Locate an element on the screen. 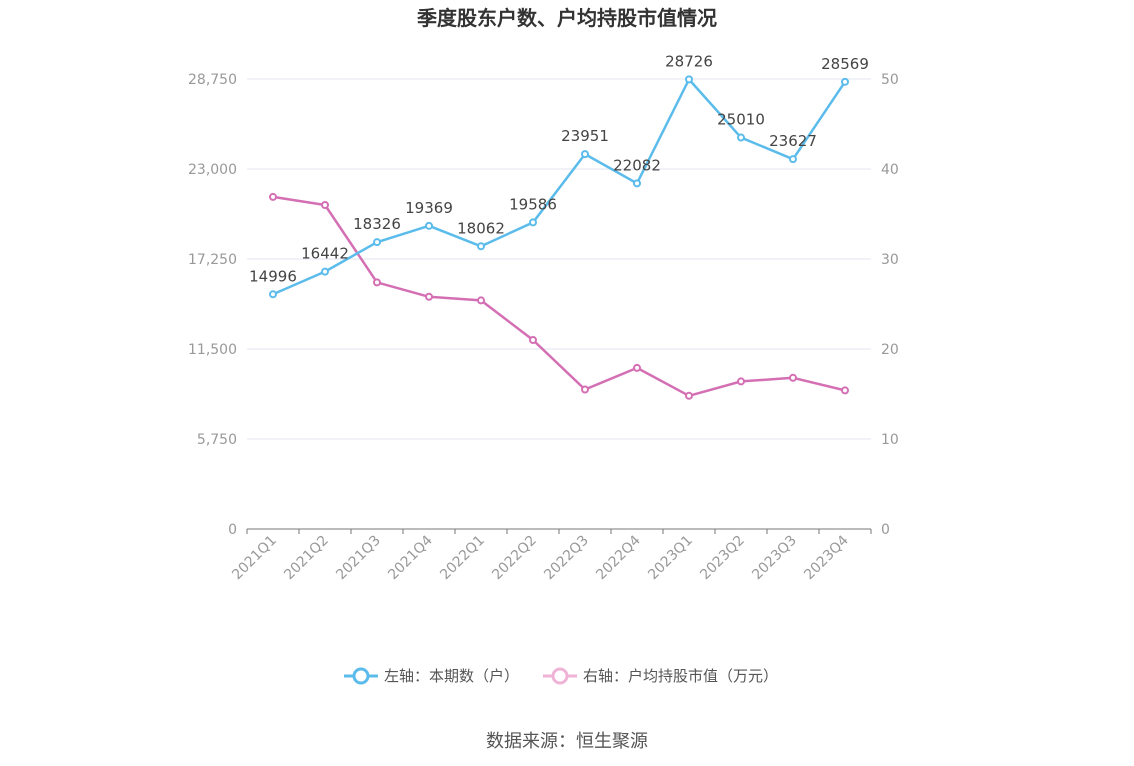 The height and width of the screenshot is (766, 1134). legend-item-left: 左轴：本期数（户） is located at coordinates (431, 676).